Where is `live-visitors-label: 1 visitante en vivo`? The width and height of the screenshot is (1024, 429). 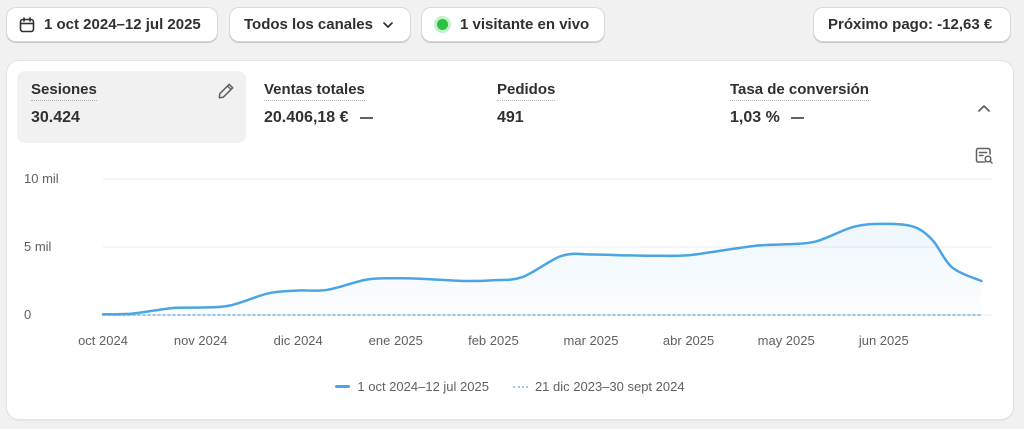
live-visitors-label: 1 visitante en vivo is located at coordinates (525, 24).